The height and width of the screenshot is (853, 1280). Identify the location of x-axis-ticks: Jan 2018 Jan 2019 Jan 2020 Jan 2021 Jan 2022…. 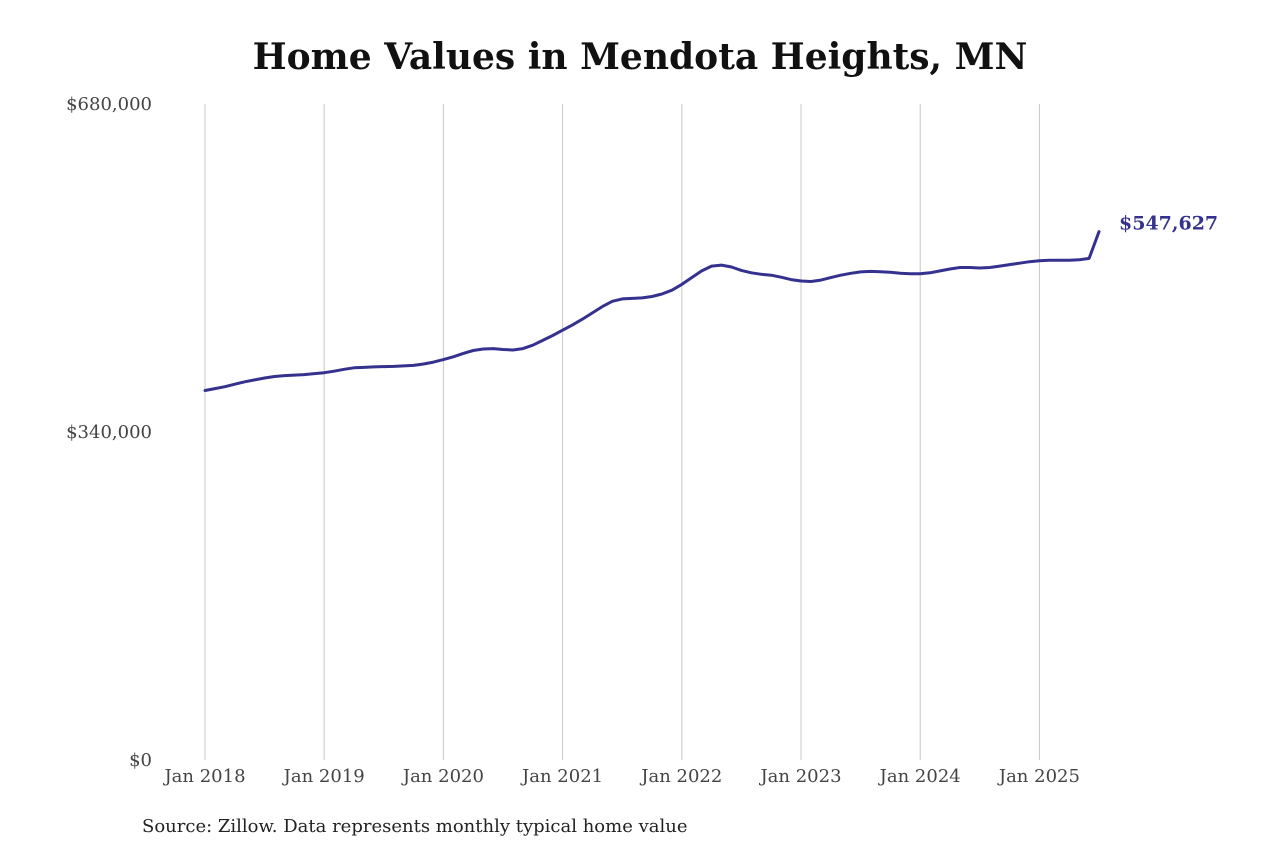
(620, 776).